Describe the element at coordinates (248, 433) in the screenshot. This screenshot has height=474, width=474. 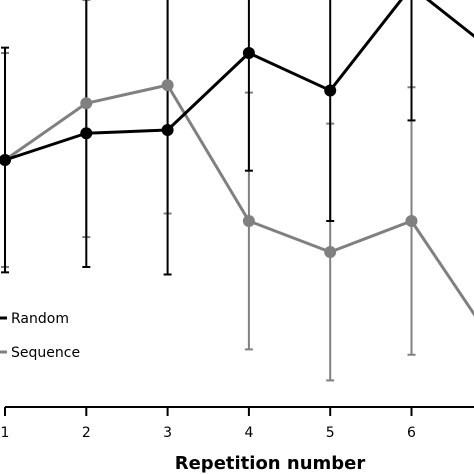
I see `x-tick-label-4: 4` at that location.